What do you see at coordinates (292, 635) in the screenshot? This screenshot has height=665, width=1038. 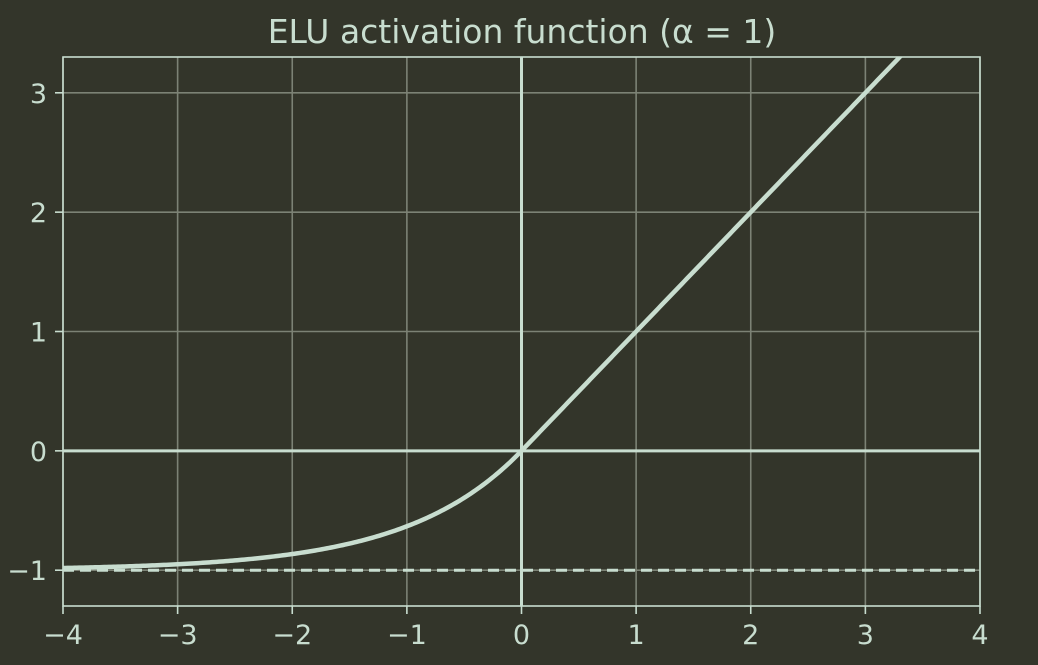 I see `x-tick-label: −2` at bounding box center [292, 635].